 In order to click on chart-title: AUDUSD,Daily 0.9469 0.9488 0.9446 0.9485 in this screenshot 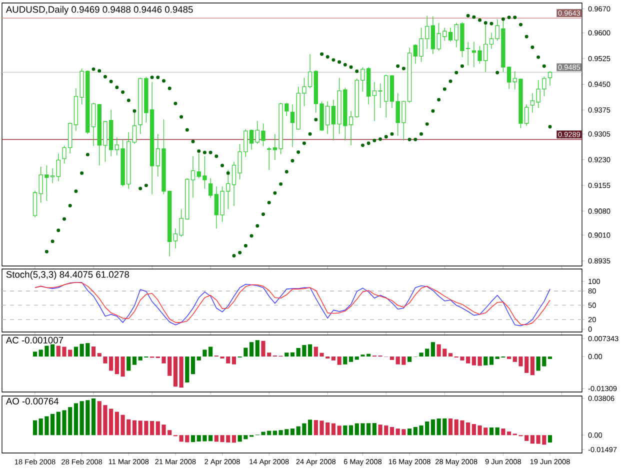, I will do `click(99, 10)`.